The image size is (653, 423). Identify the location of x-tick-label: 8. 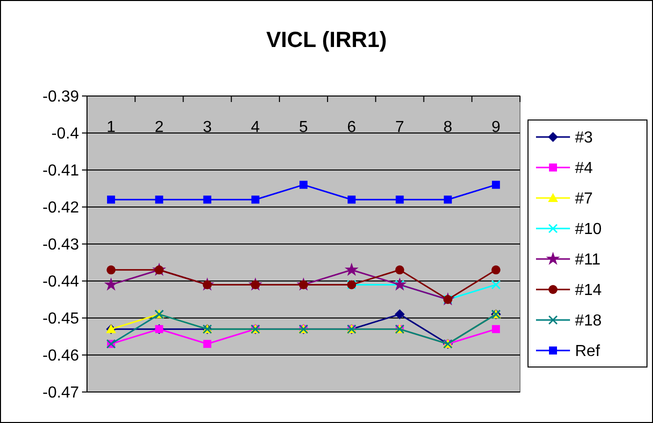
(447, 127).